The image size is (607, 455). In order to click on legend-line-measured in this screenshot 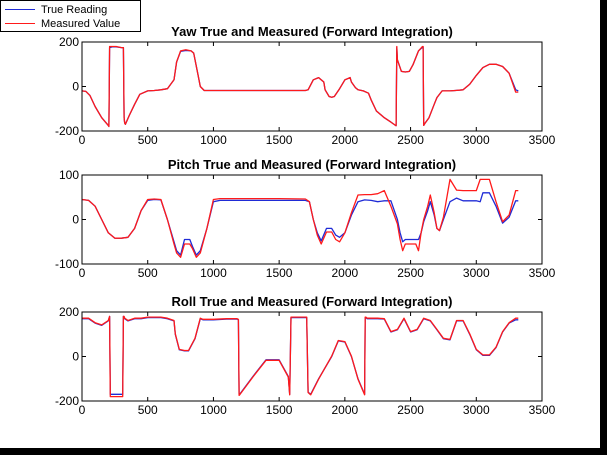, I will do `click(20, 23)`.